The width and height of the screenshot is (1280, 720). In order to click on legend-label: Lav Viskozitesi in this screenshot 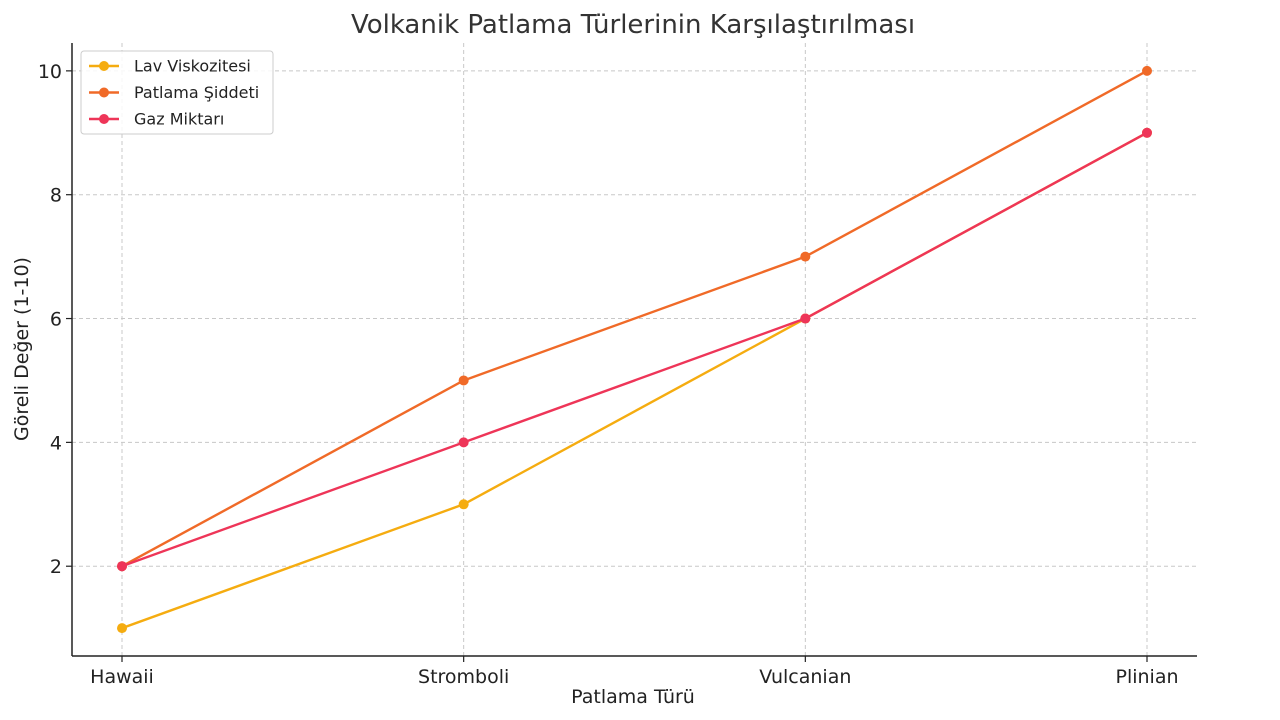, I will do `click(192, 66)`.